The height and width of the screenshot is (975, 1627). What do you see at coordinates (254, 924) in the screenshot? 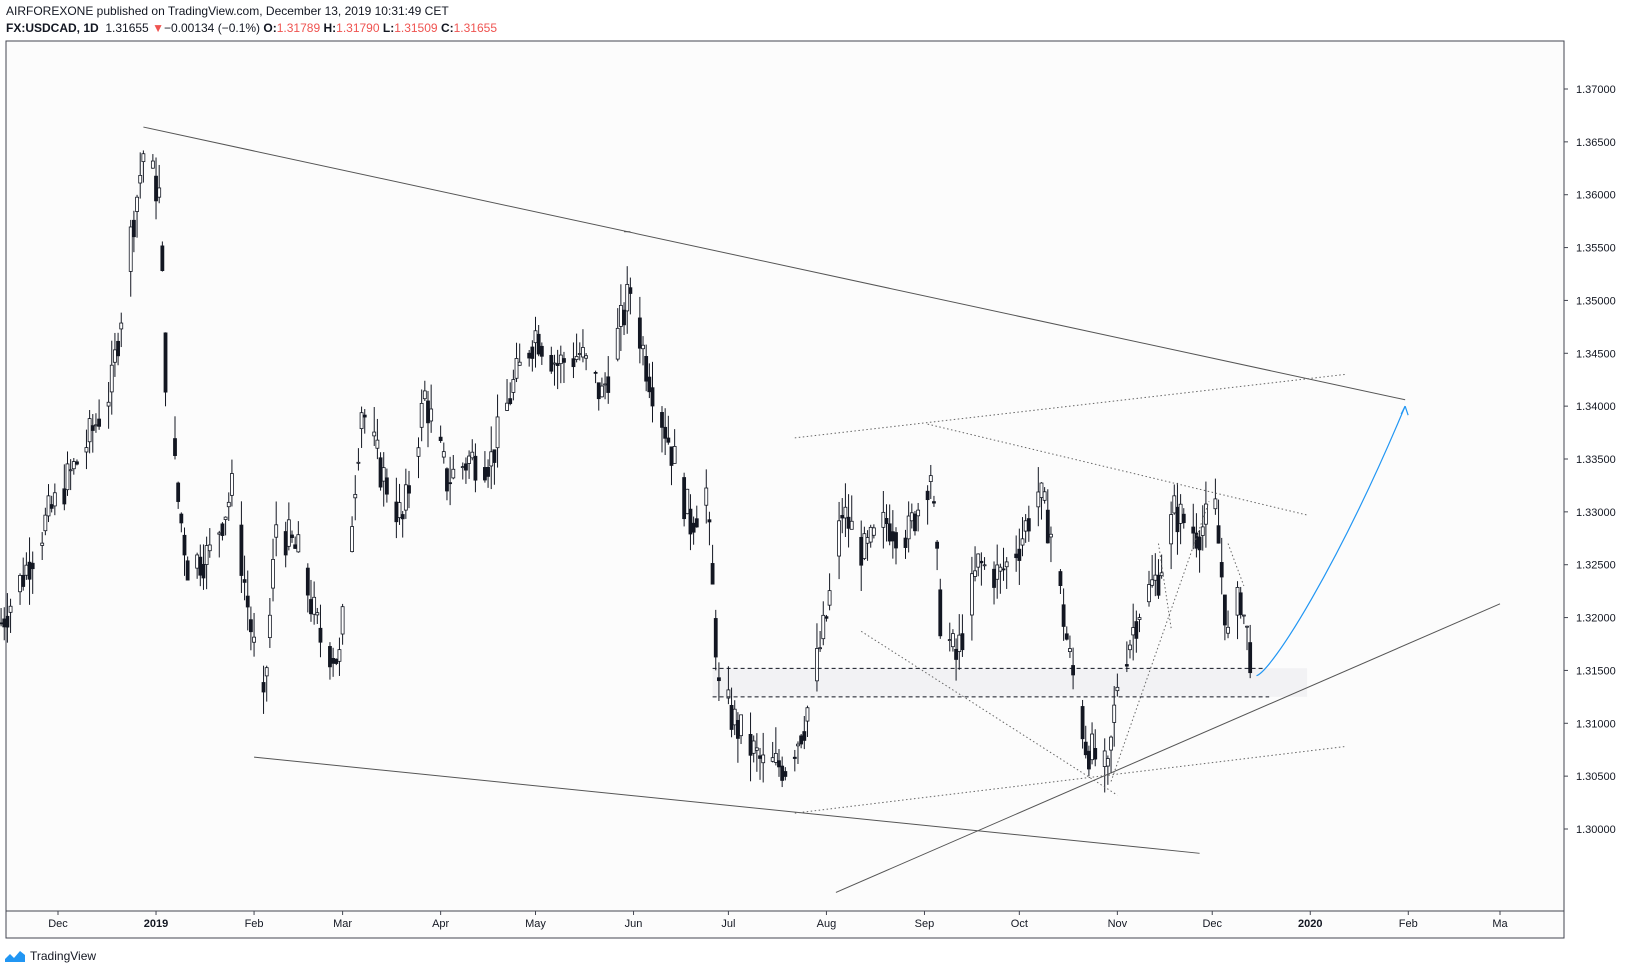
I see `x-tick-label: Feb` at bounding box center [254, 924].